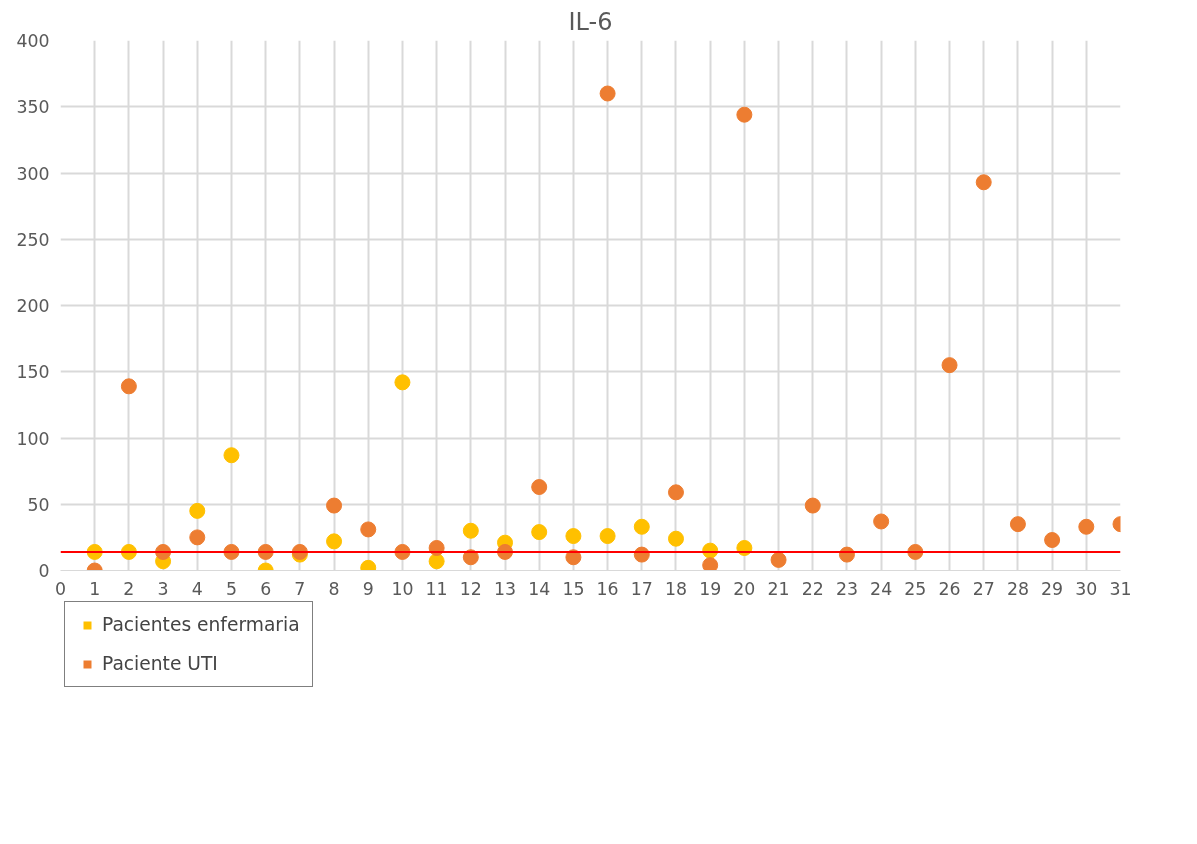 This screenshot has height=844, width=1197. I want to click on y-tick-label: 150, so click(33, 372).